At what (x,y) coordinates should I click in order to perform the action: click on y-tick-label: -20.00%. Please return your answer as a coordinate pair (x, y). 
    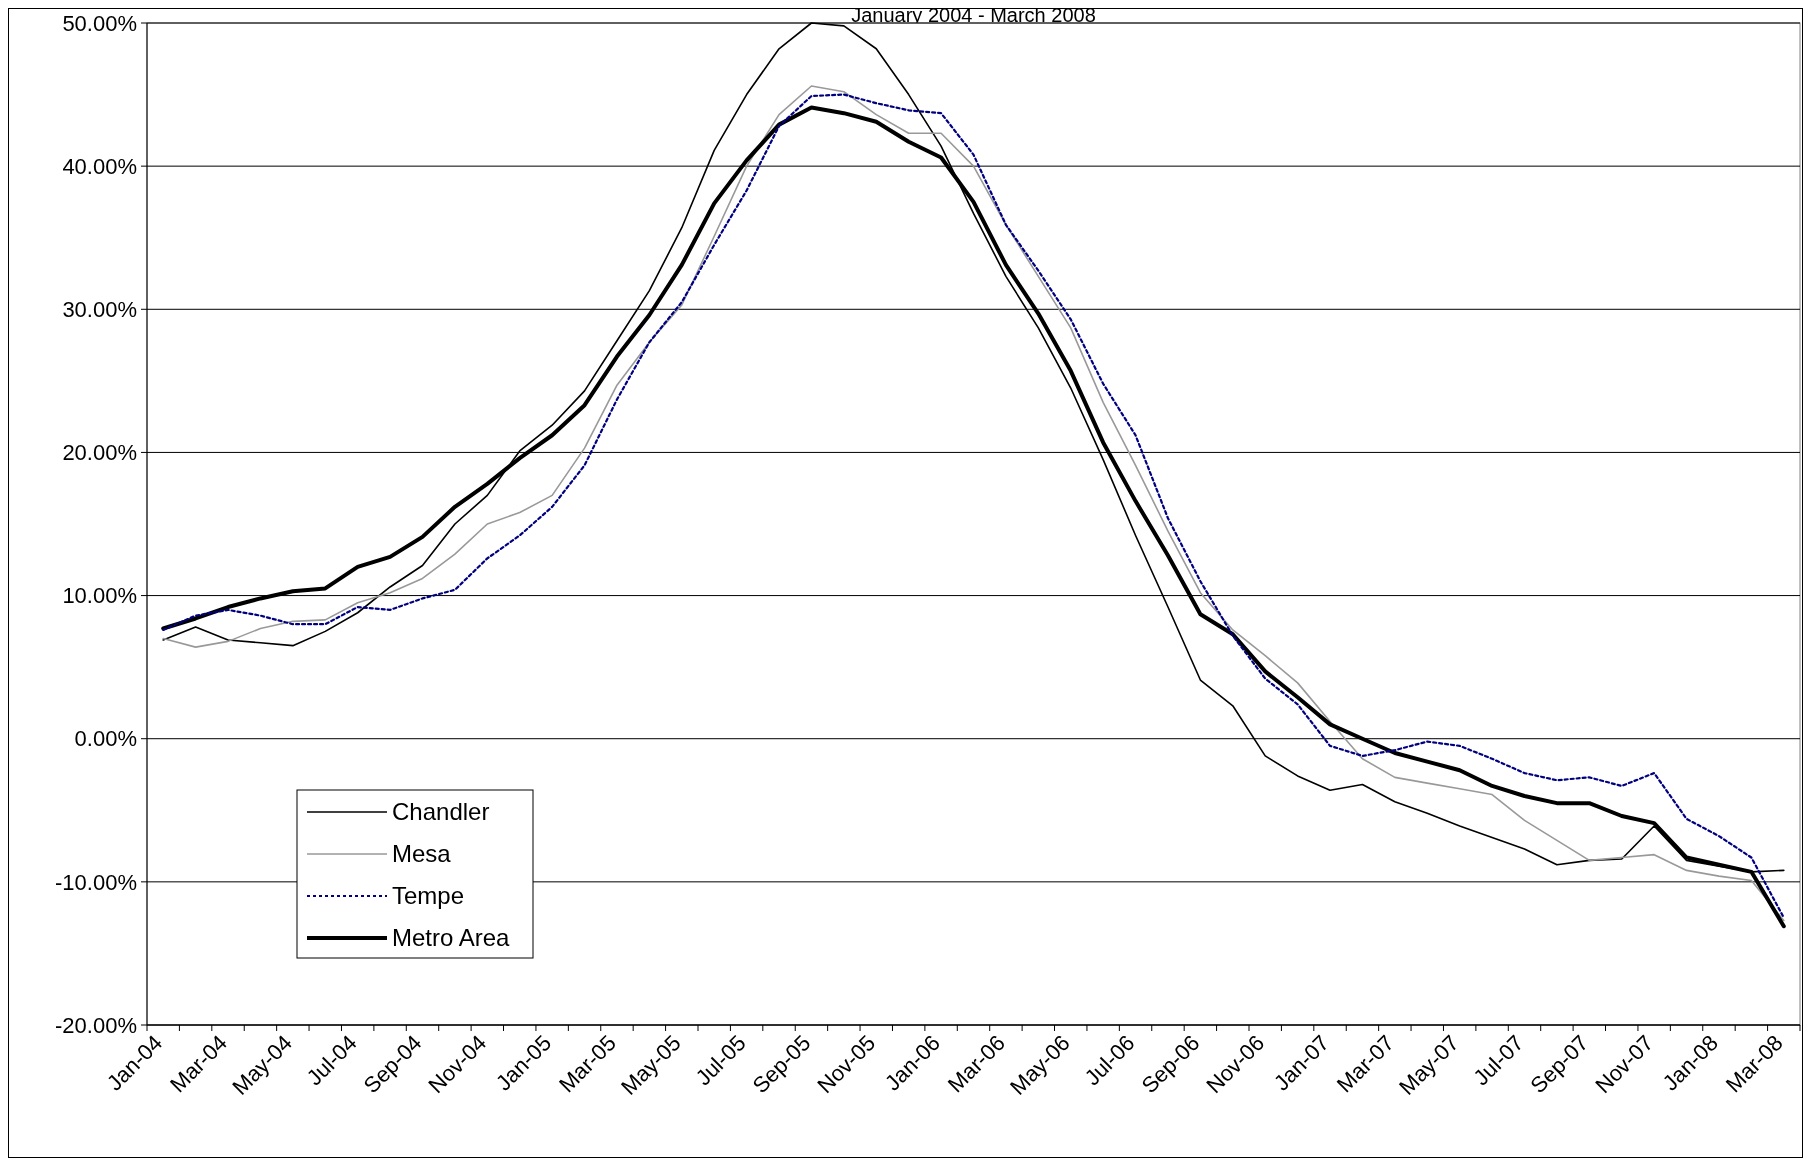
    Looking at the image, I should click on (96, 1025).